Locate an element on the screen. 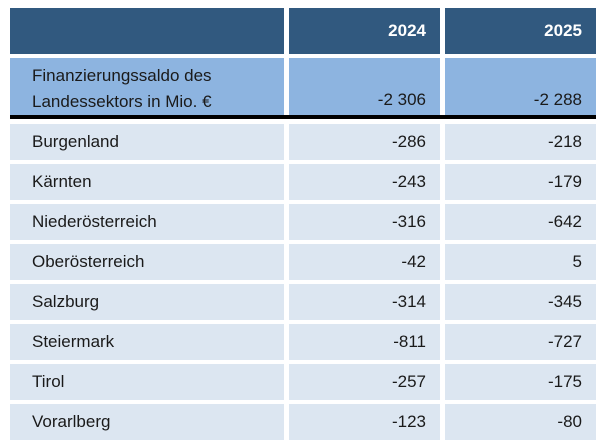 The width and height of the screenshot is (604, 444). row-label: Niederösterreich is located at coordinates (147, 222).